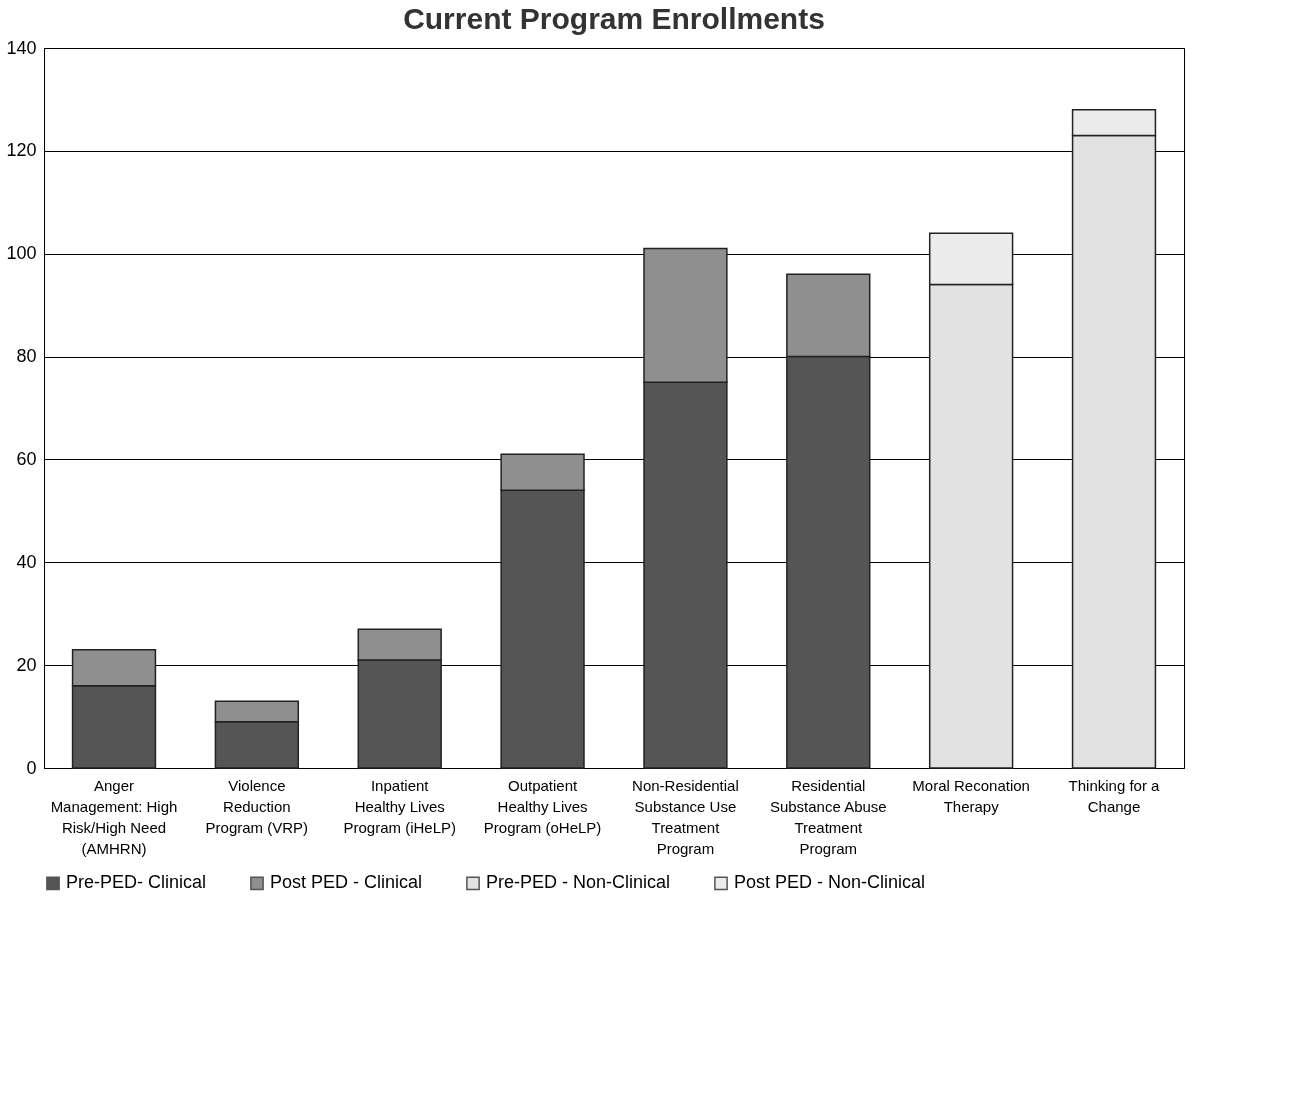 This screenshot has height=1093, width=1291. What do you see at coordinates (26, 664) in the screenshot?
I see `y-tick-label: 20` at bounding box center [26, 664].